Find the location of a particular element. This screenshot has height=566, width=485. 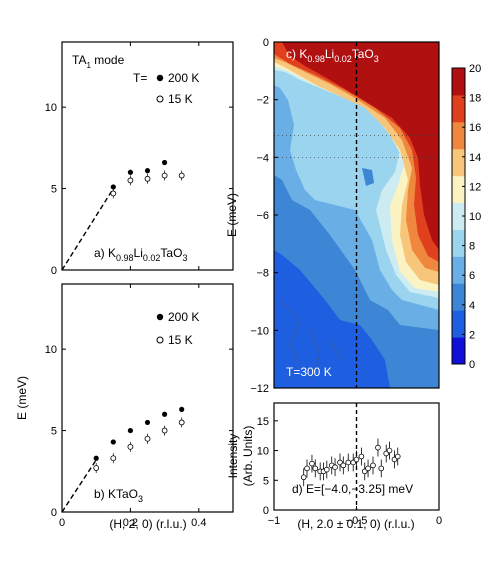

legend-label-15k-b: 15 K is located at coordinates (180, 340).